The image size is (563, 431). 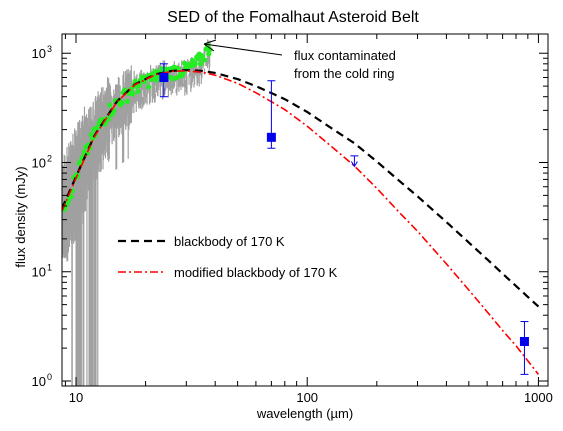 What do you see at coordinates (243, 49) in the screenshot?
I see `annotation-arrow` at bounding box center [243, 49].